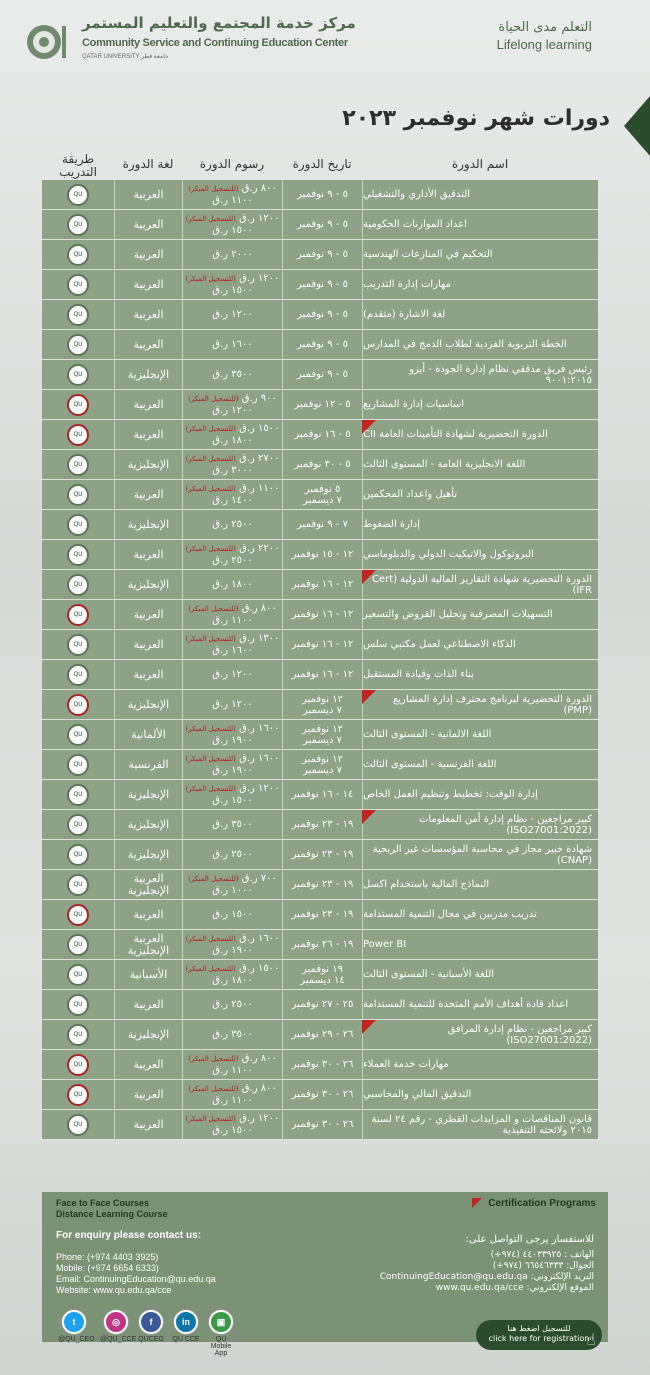 The width and height of the screenshot is (650, 1375). What do you see at coordinates (118, 1326) in the screenshot?
I see `social-link: ◎ @QU_CCE` at bounding box center [118, 1326].